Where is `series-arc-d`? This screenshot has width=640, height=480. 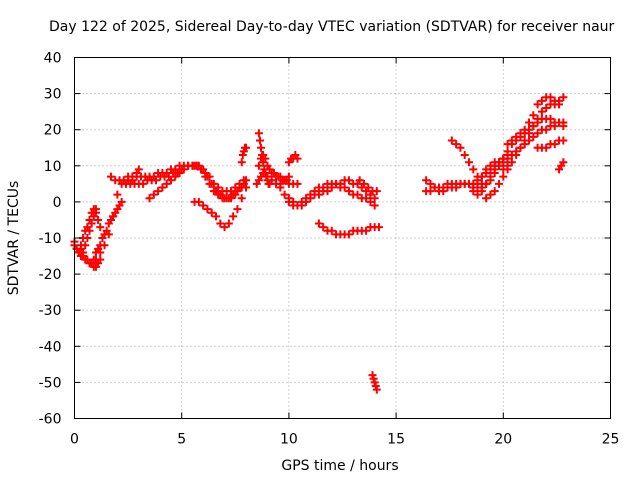
series-arc-d is located at coordinates (106, 232).